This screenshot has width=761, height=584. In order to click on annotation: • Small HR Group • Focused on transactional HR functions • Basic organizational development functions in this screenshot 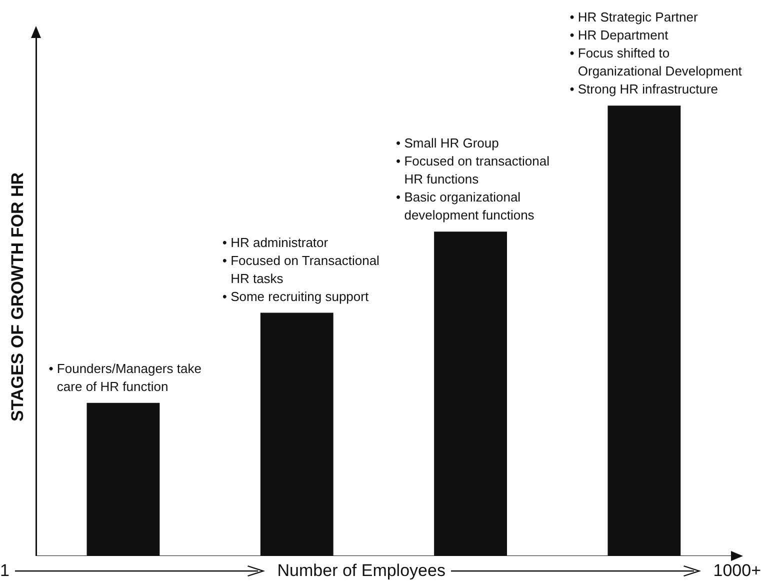, I will do `click(473, 179)`.